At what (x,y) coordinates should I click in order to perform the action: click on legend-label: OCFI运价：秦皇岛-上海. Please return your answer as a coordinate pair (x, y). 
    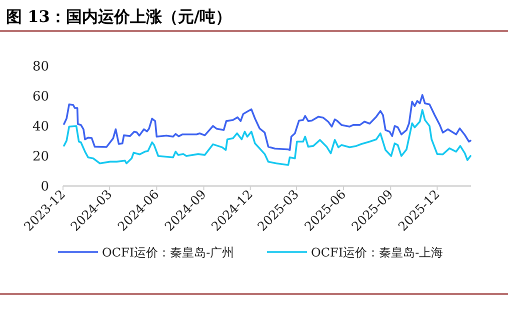
    Looking at the image, I should click on (377, 253).